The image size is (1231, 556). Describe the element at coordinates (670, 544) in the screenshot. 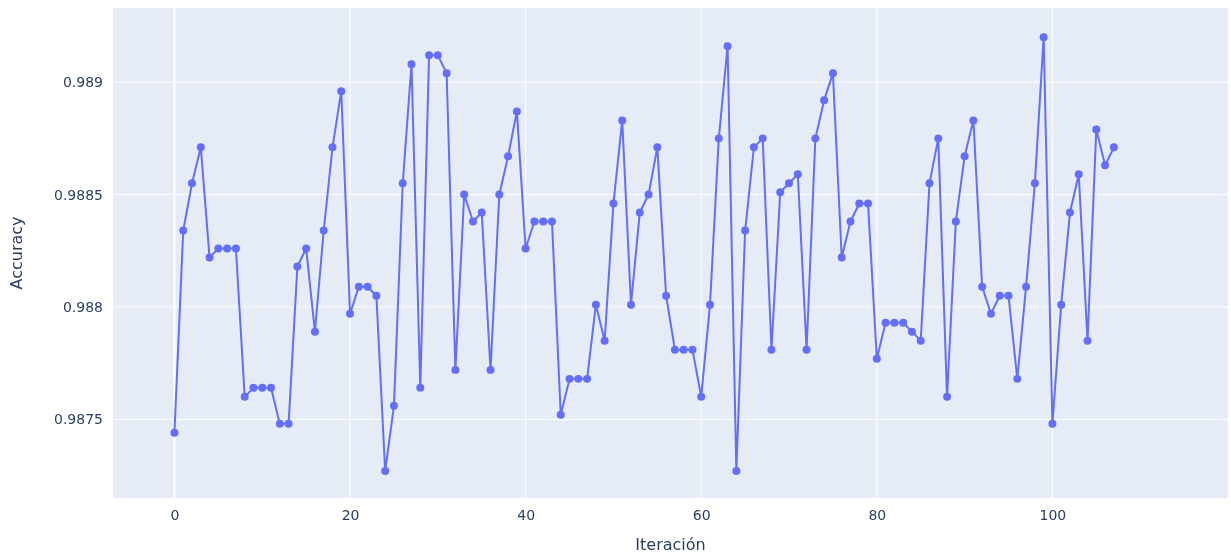

I see `x-axis-title: Iteración` at that location.